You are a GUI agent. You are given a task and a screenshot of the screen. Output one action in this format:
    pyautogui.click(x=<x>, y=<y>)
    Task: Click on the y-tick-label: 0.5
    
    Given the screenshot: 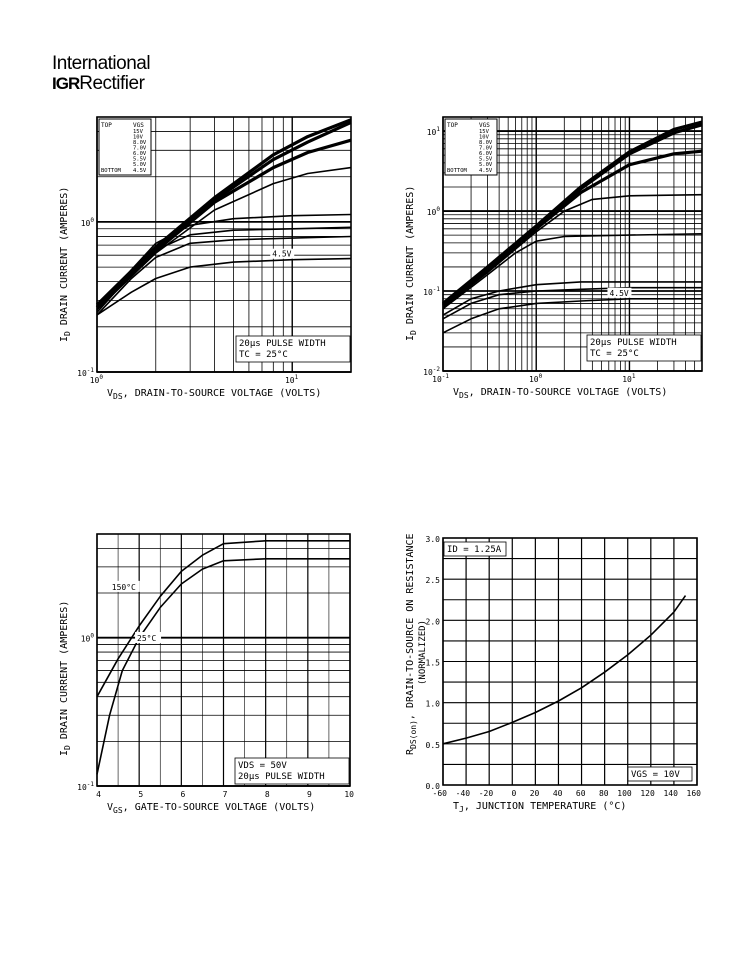 What is the action you would take?
    pyautogui.click(x=433, y=745)
    